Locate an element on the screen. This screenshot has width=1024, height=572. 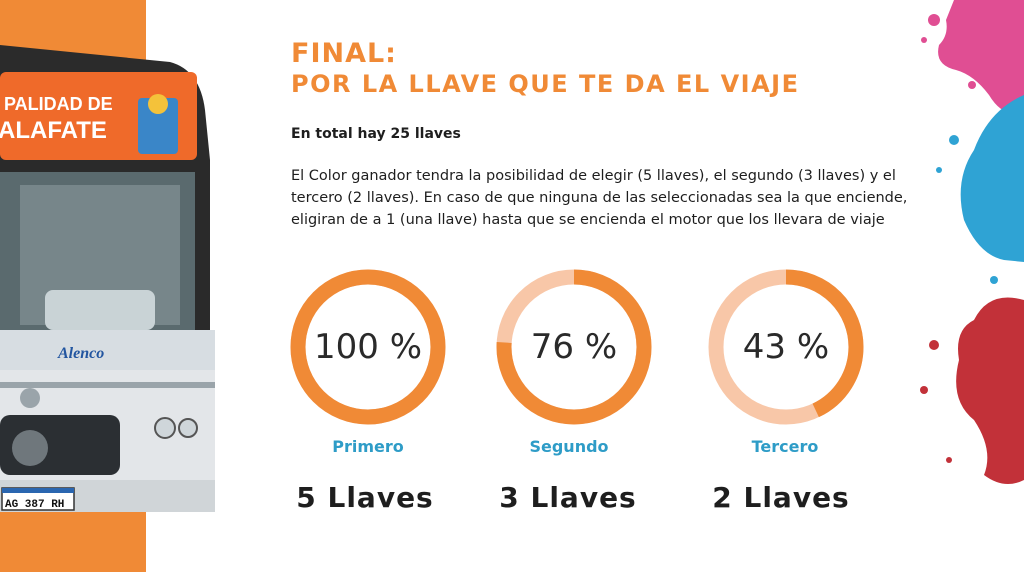
keys-count-primero: 5 Llaves is located at coordinates (365, 497).